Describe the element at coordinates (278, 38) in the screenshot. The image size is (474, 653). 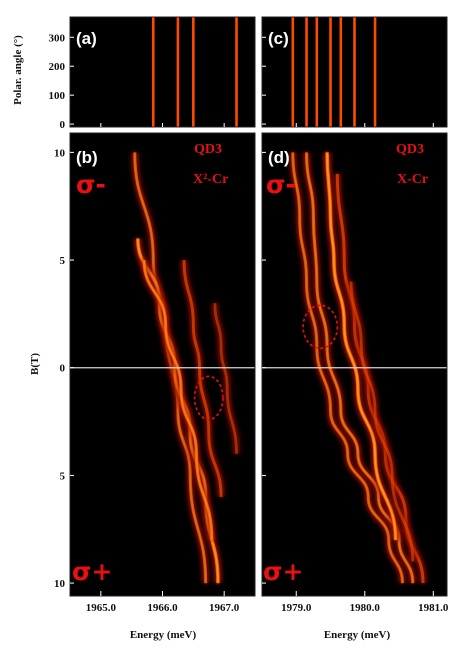
I see `panel-label-c: (c)` at that location.